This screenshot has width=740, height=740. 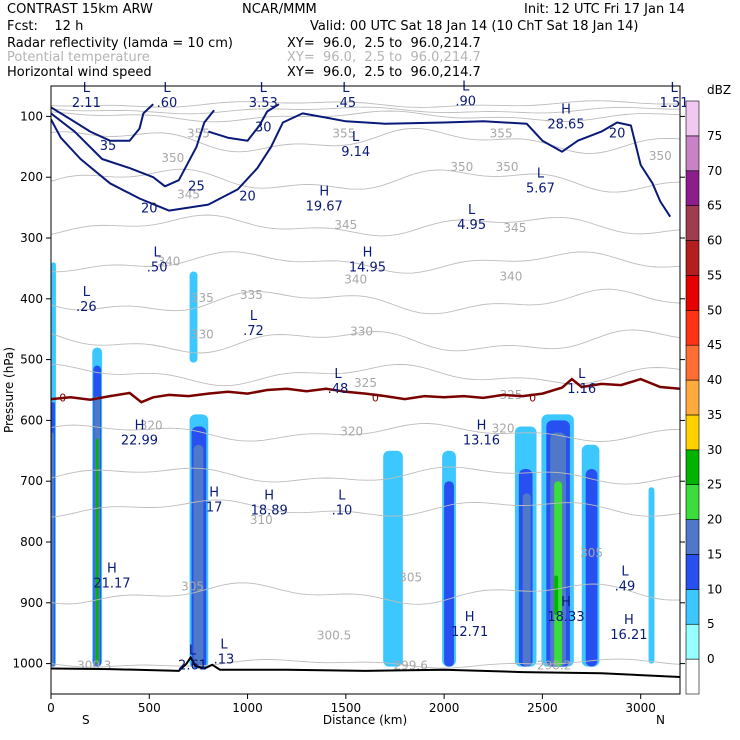 I want to click on colorbar-label-65: 65, so click(x=714, y=206).